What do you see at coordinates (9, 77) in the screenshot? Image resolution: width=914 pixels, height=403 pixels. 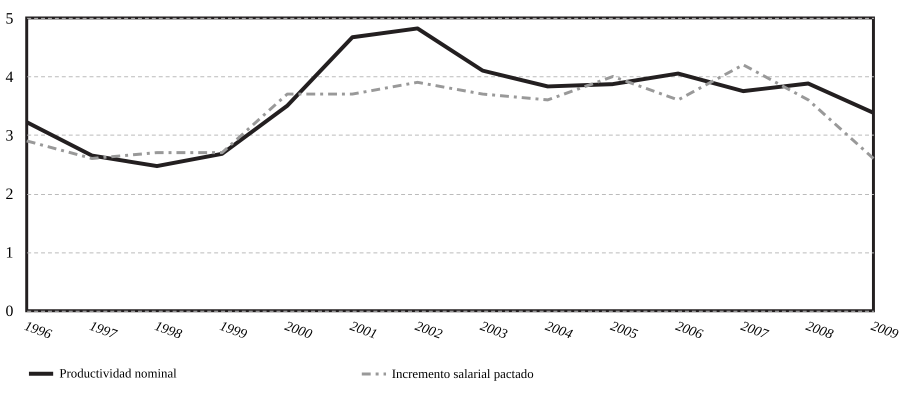 I see `y-tick-label: 4` at bounding box center [9, 77].